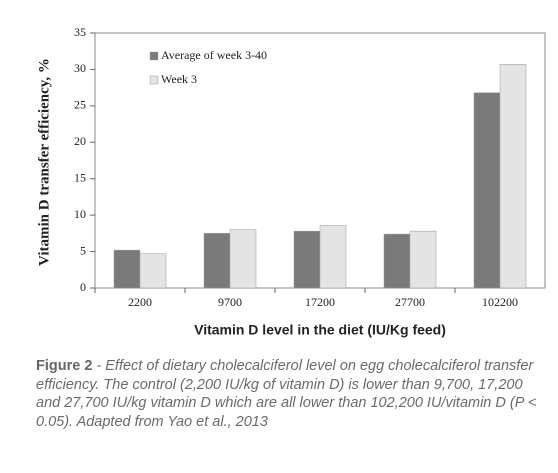  Describe the element at coordinates (140, 302) in the screenshot. I see `x-tick-label: 2200` at that location.